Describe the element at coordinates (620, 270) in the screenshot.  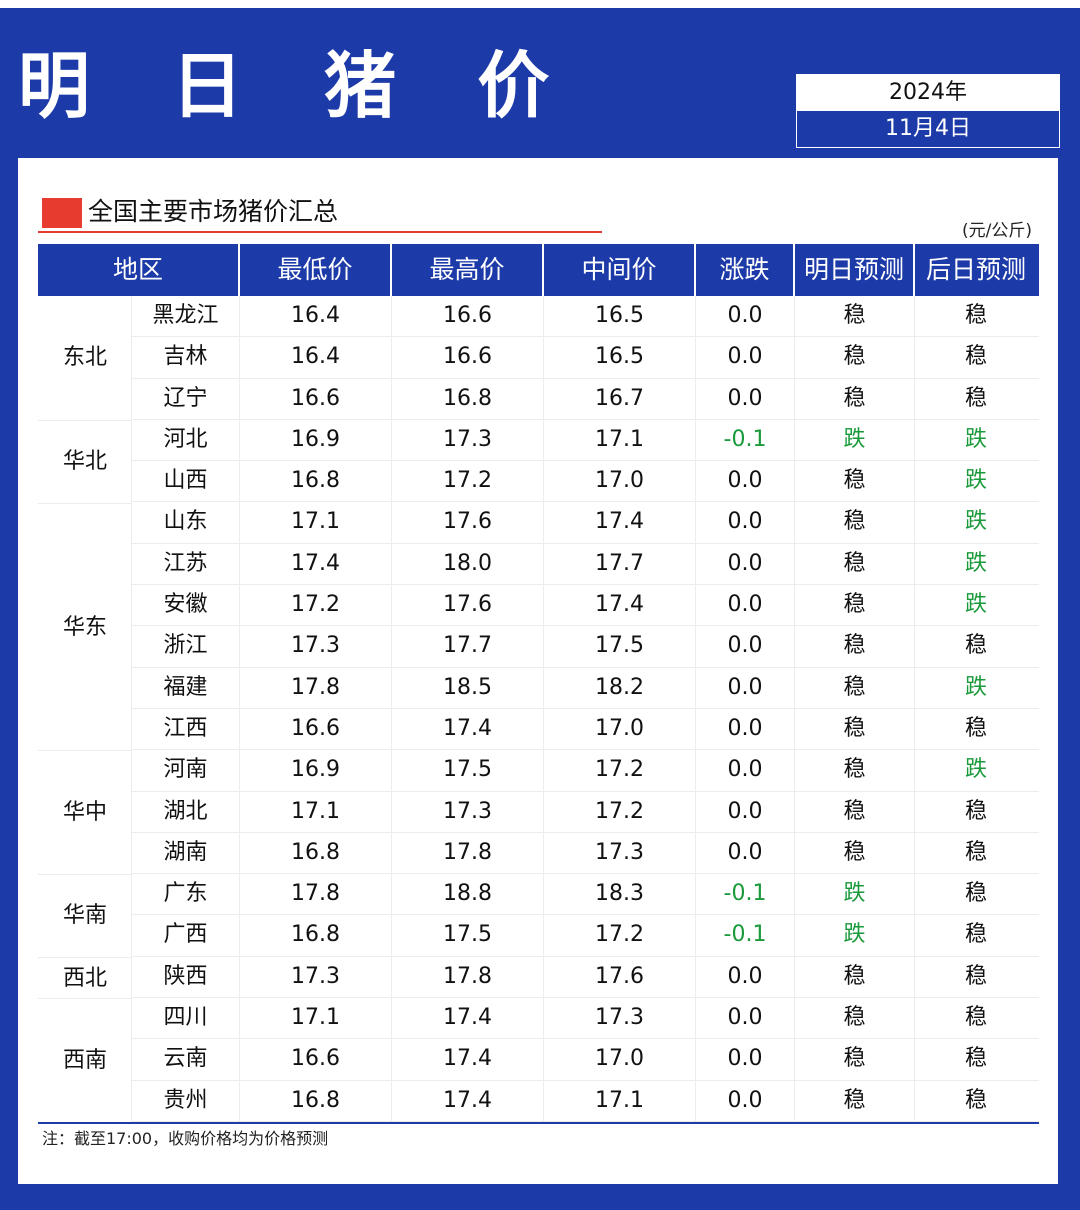
I see `header-mid: 中间价` at that location.